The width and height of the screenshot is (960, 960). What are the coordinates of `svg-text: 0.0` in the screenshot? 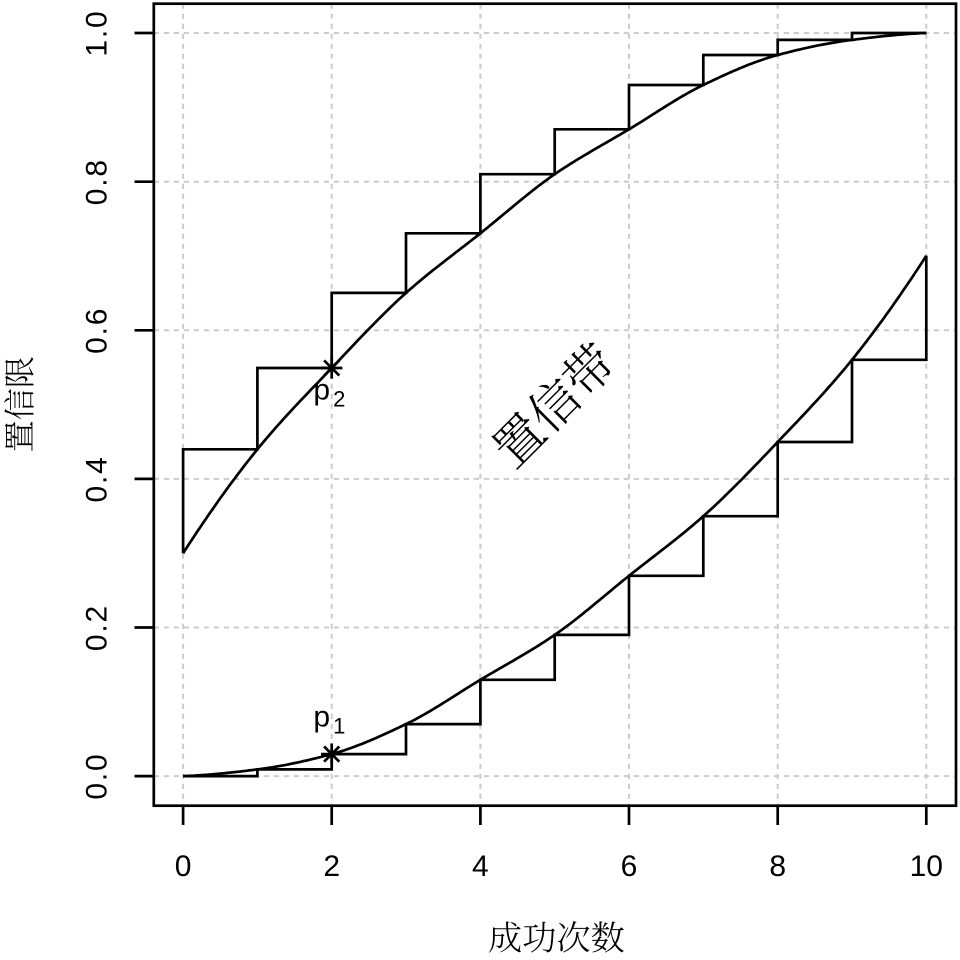 It's located at (97, 776).